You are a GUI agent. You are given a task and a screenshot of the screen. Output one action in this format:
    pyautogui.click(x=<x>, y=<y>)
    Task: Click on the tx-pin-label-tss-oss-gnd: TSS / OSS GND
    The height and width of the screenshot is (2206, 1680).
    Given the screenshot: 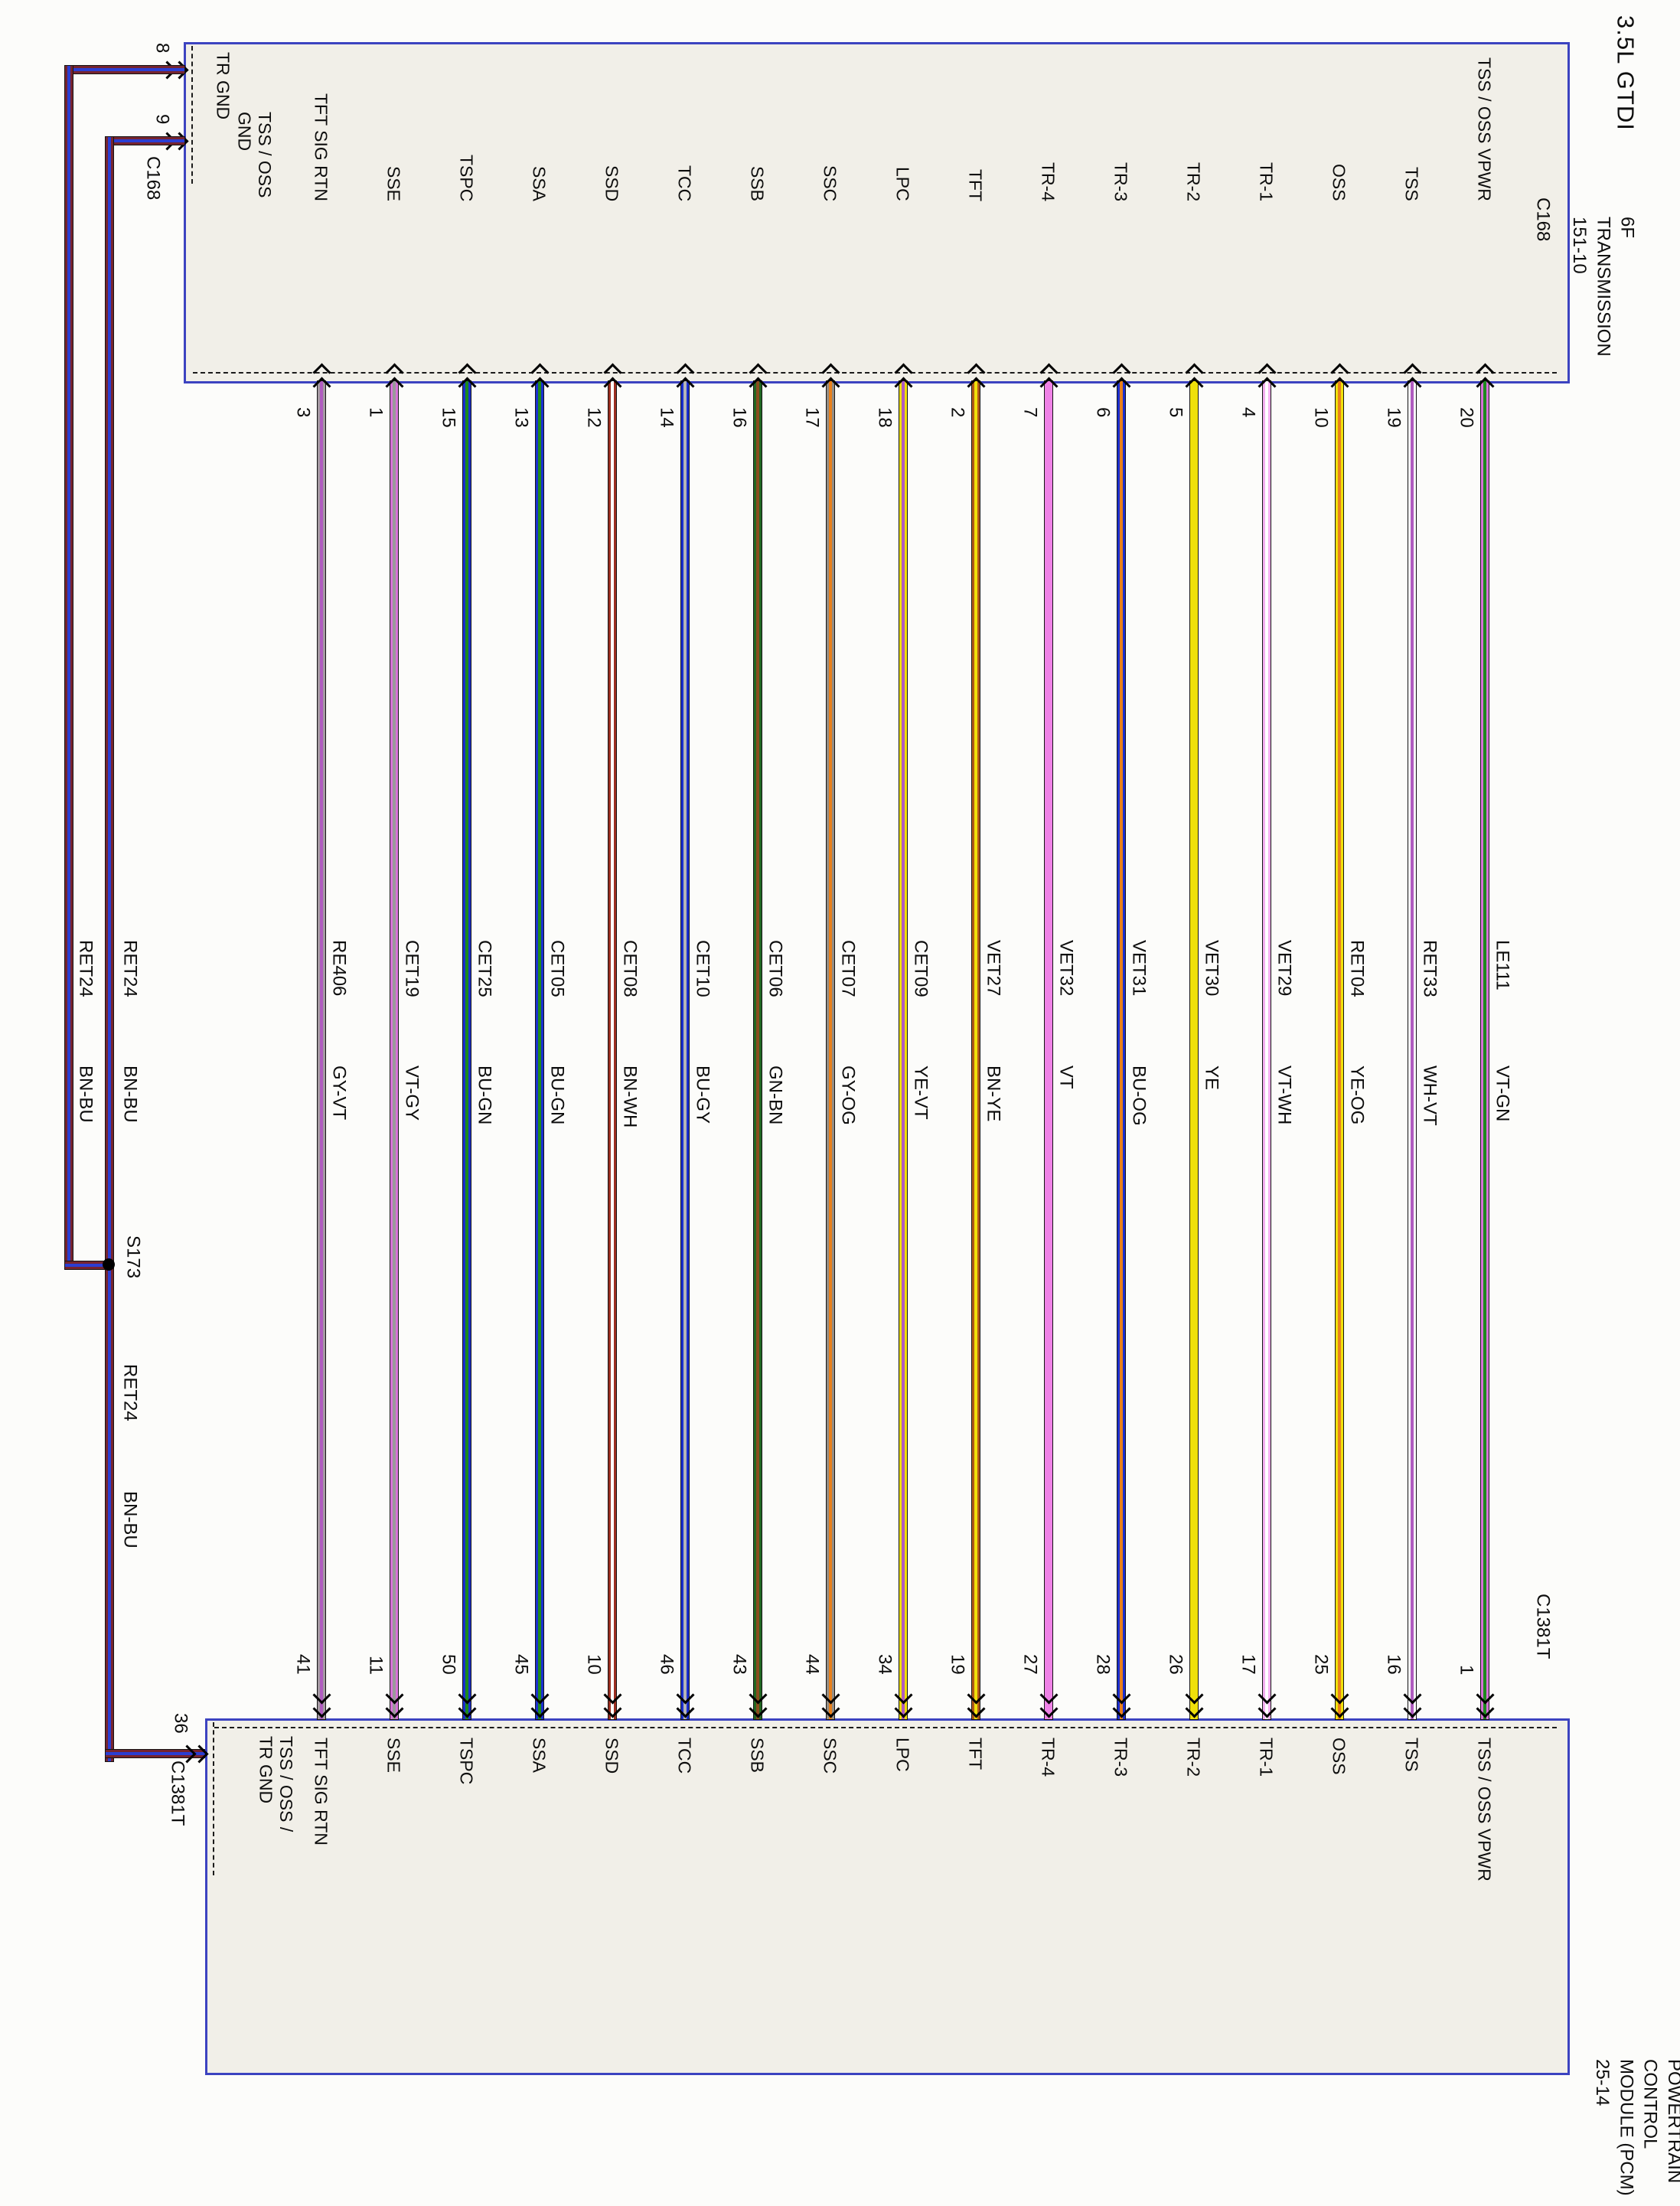 What is the action you would take?
    pyautogui.click(x=254, y=154)
    